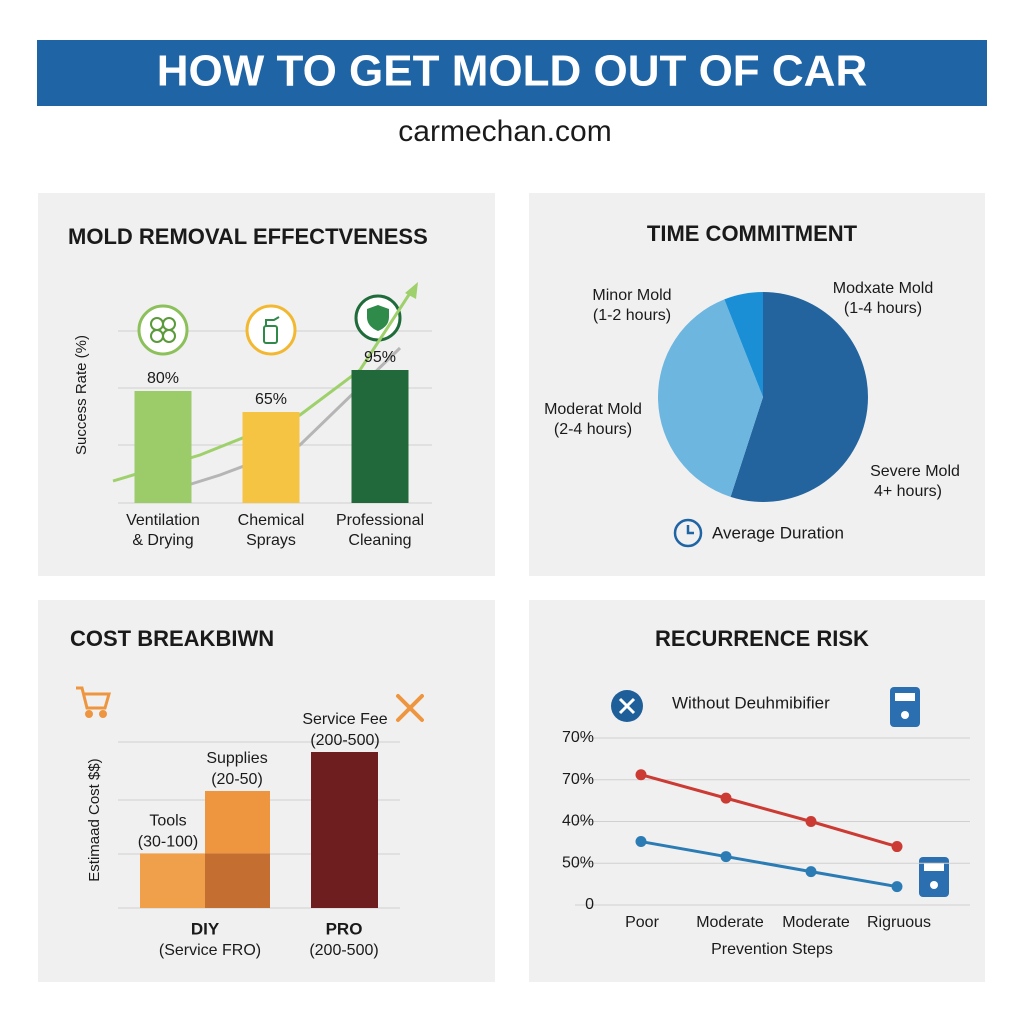  What do you see at coordinates (589, 904) in the screenshot?
I see `y-tick-label: 0` at bounding box center [589, 904].